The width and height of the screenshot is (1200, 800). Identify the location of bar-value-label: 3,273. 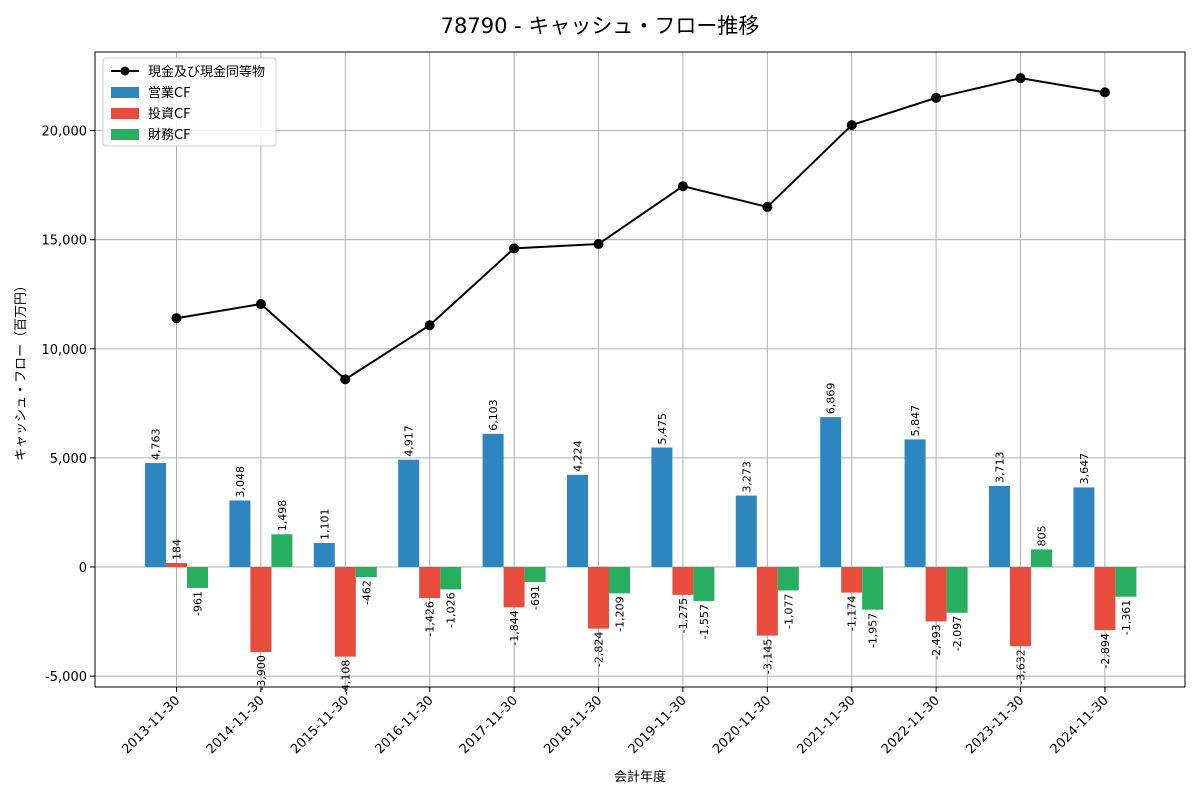
(746, 477).